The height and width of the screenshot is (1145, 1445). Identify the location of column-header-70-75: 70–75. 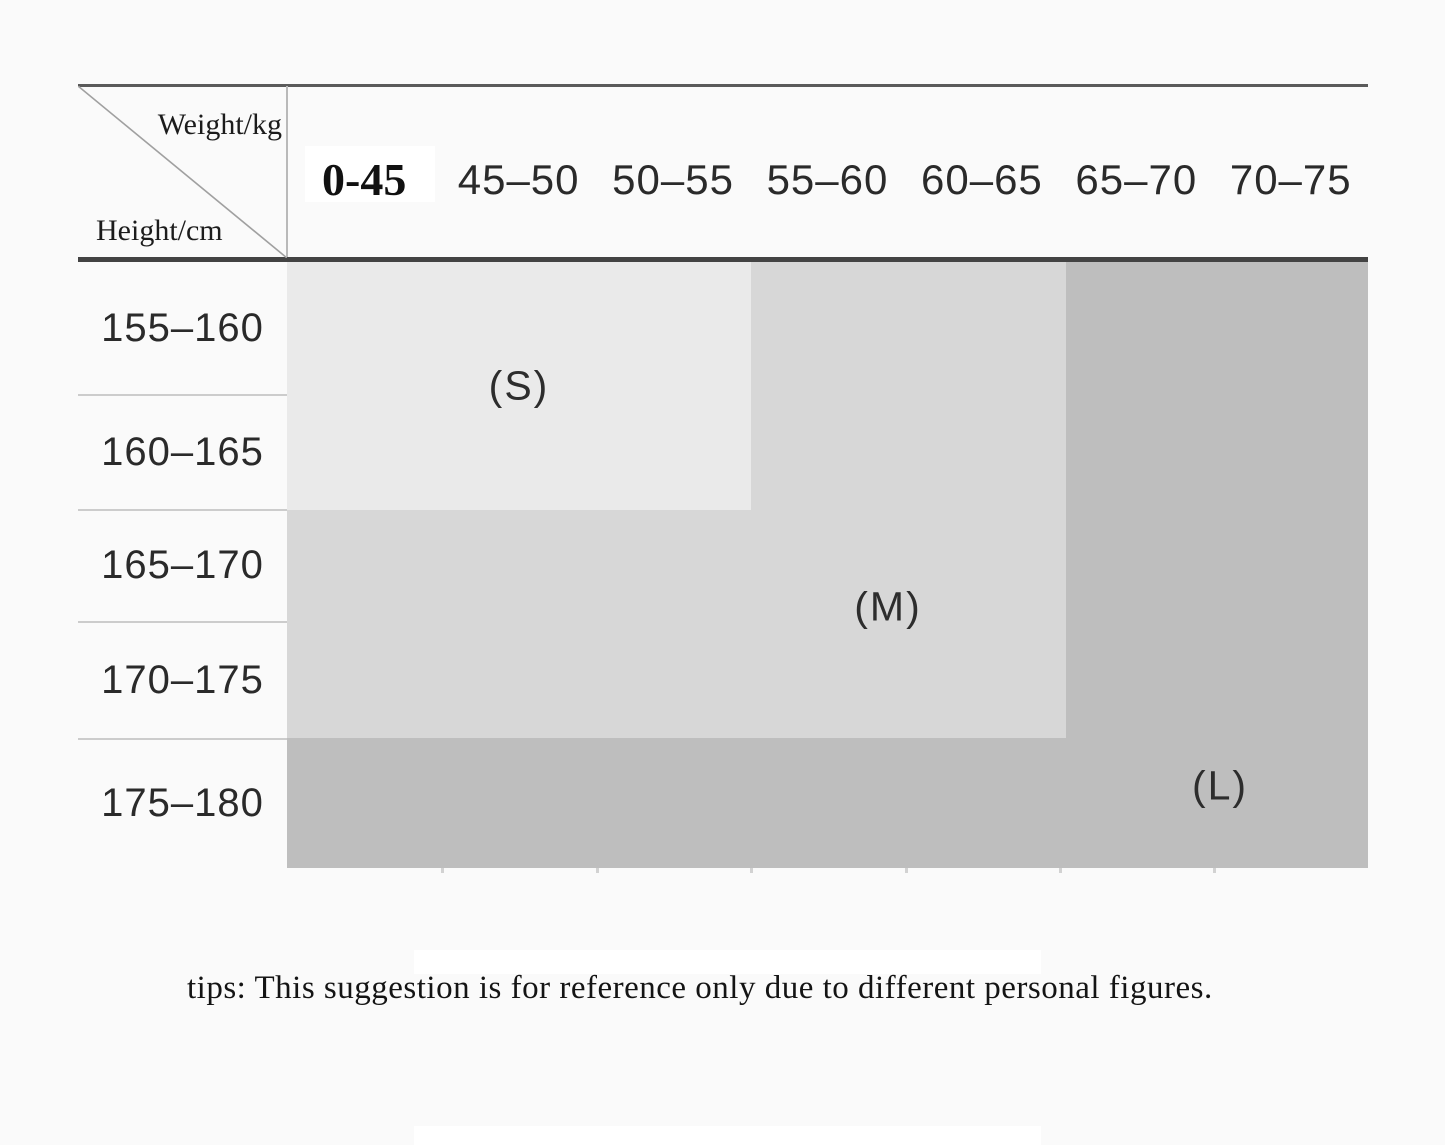
(1290, 179).